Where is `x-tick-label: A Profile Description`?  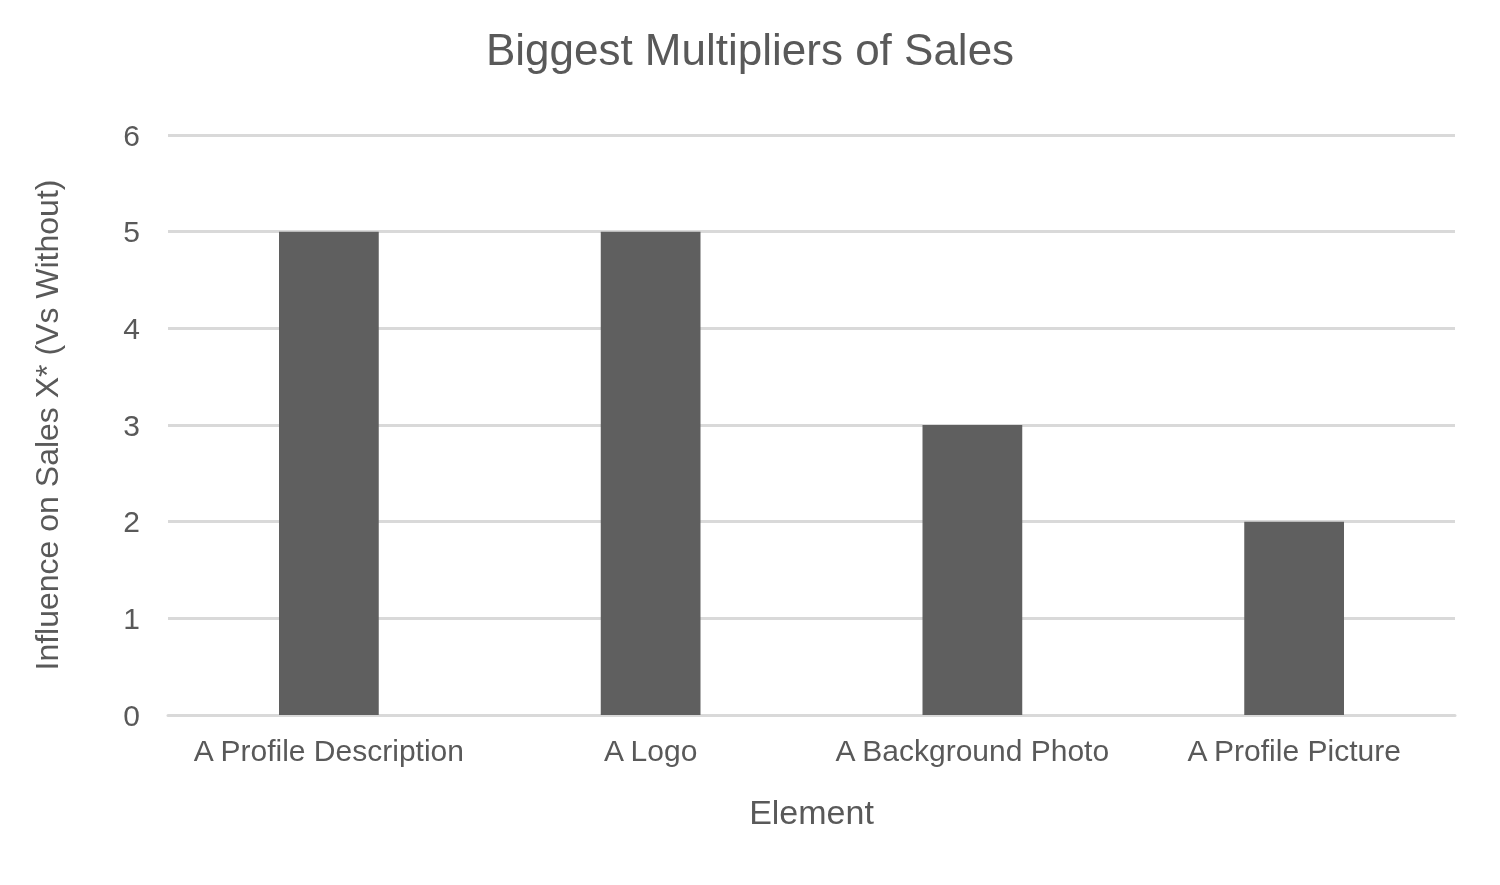
x-tick-label: A Profile Description is located at coordinates (328, 750).